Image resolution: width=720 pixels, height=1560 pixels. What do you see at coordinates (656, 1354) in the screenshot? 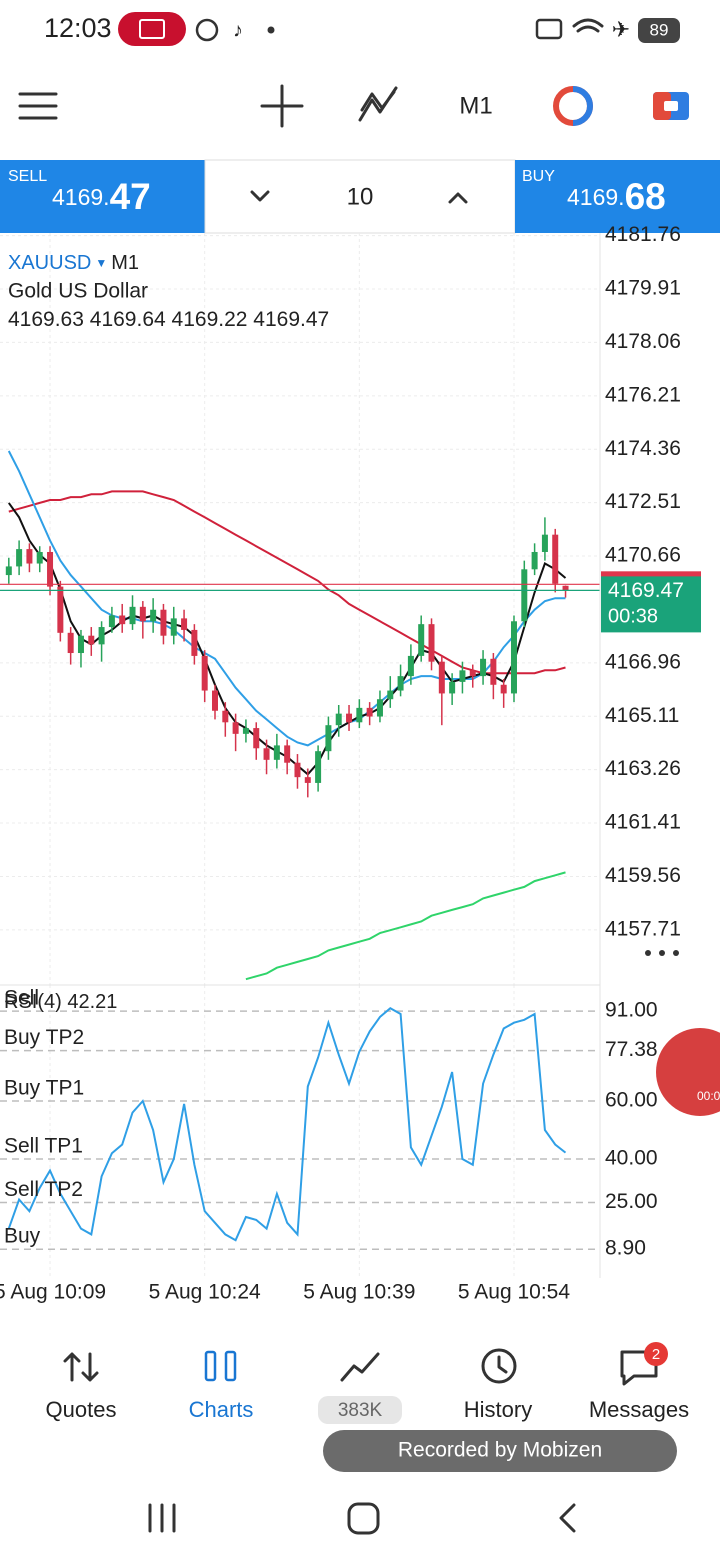
I see `messages-badge` at bounding box center [656, 1354].